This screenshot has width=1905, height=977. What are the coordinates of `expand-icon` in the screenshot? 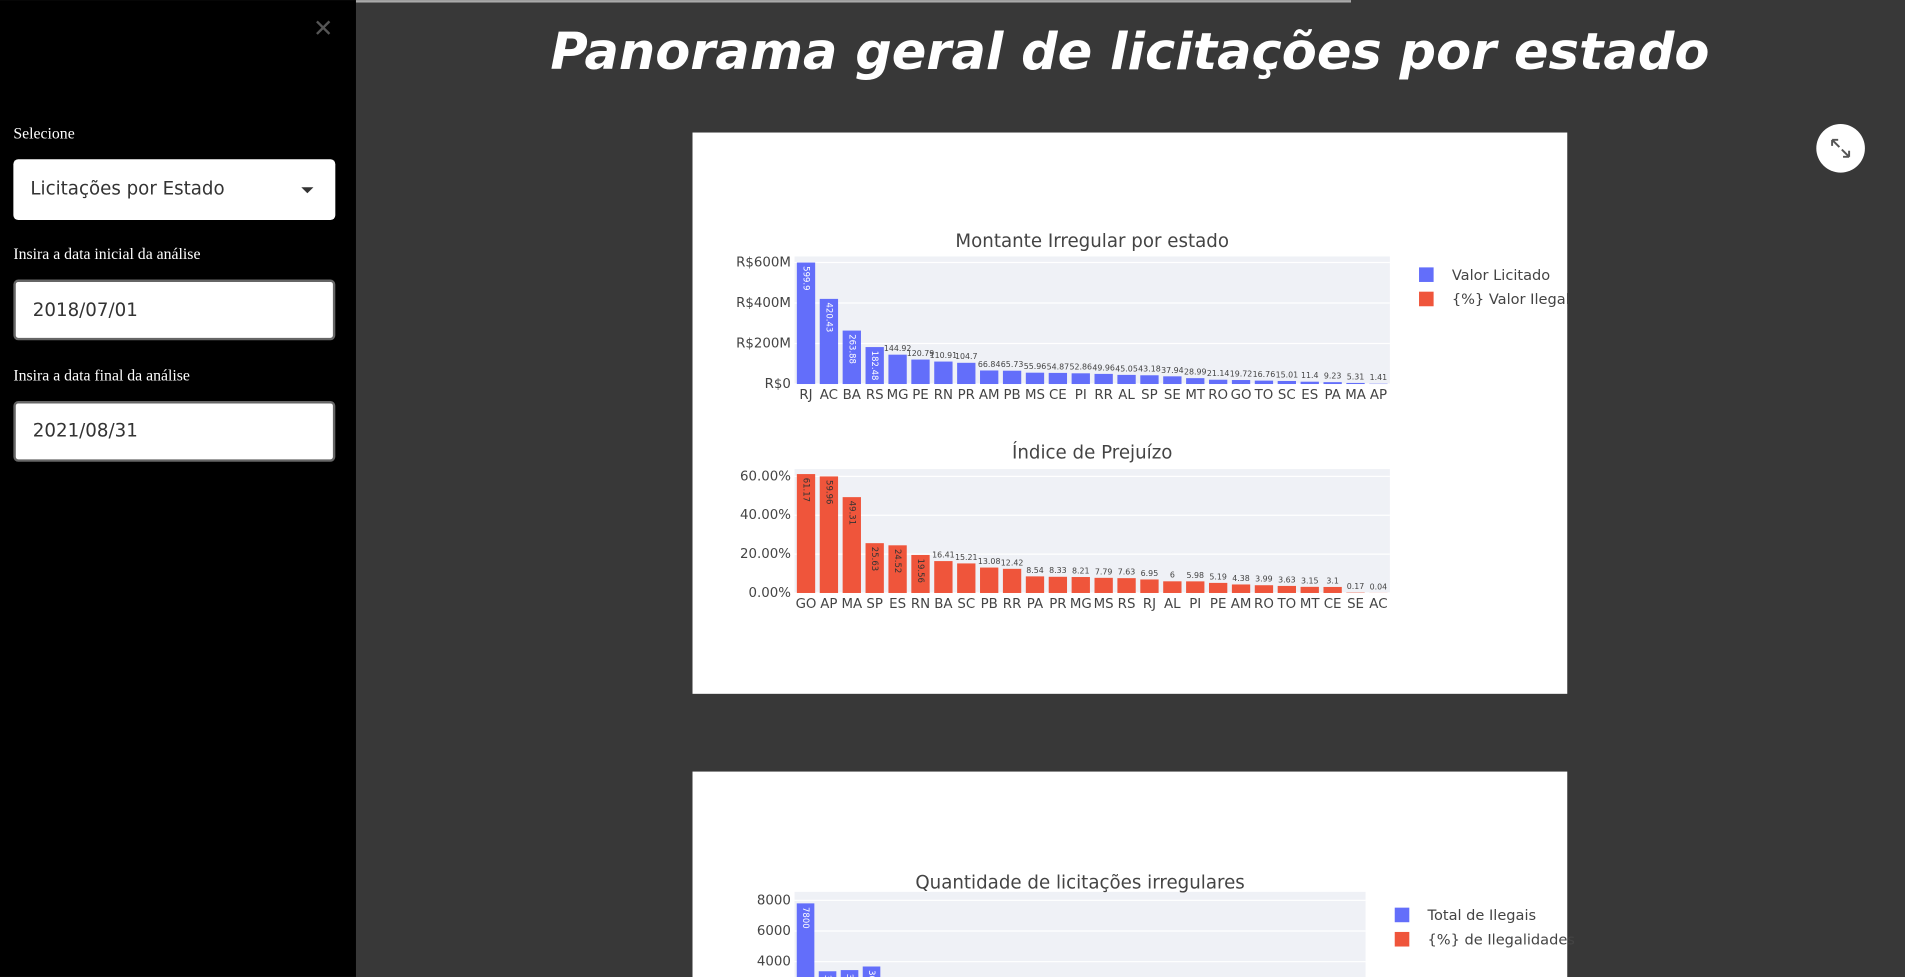 It's located at (1841, 148).